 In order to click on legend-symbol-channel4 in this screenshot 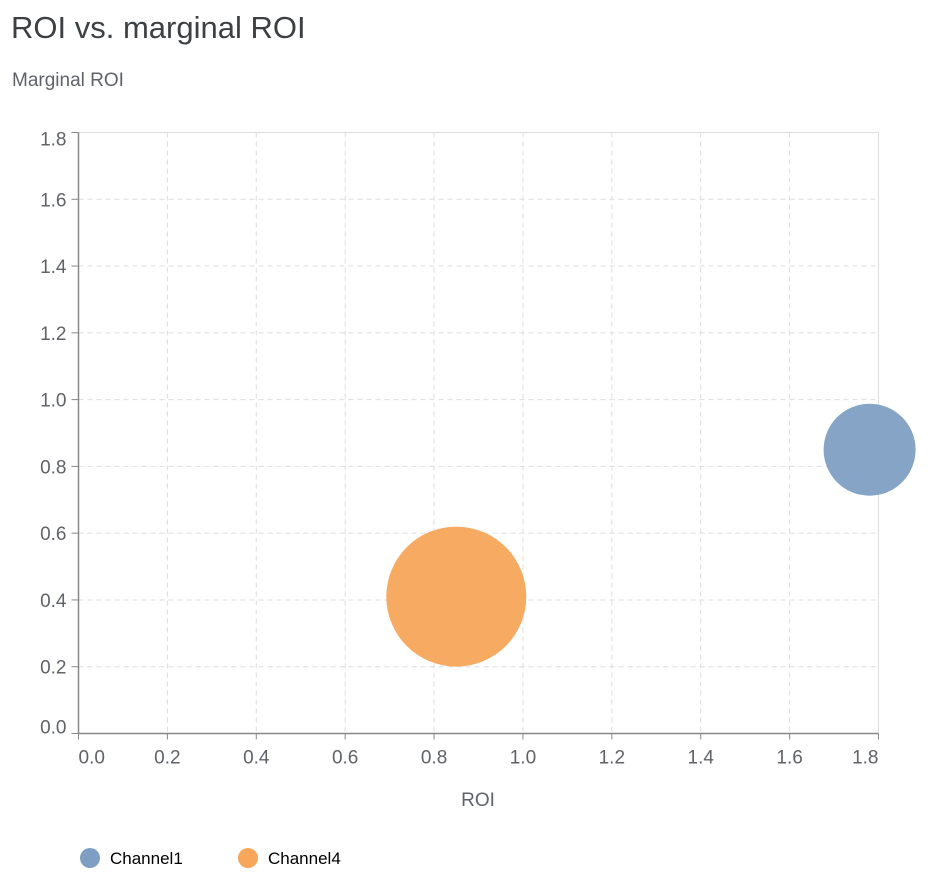, I will do `click(248, 858)`.